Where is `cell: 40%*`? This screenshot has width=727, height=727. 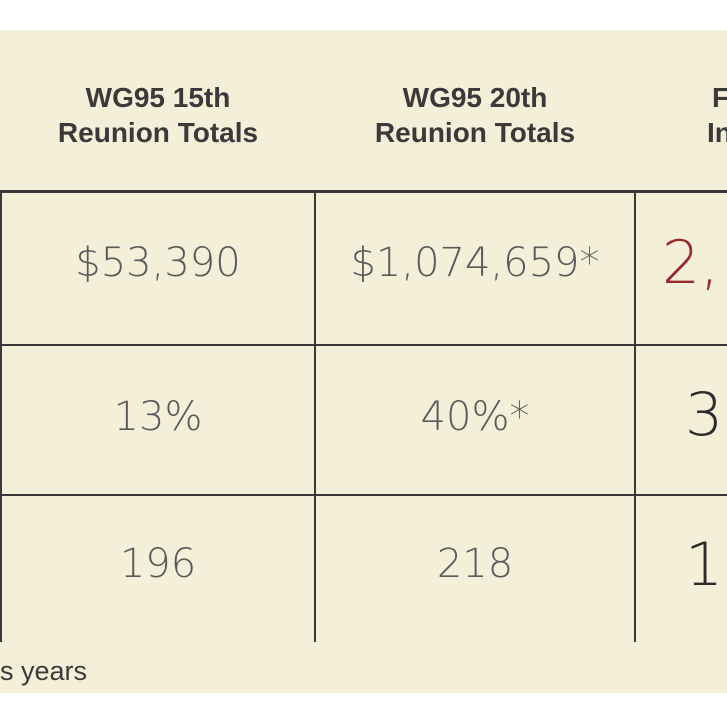
cell: 40%* is located at coordinates (475, 417).